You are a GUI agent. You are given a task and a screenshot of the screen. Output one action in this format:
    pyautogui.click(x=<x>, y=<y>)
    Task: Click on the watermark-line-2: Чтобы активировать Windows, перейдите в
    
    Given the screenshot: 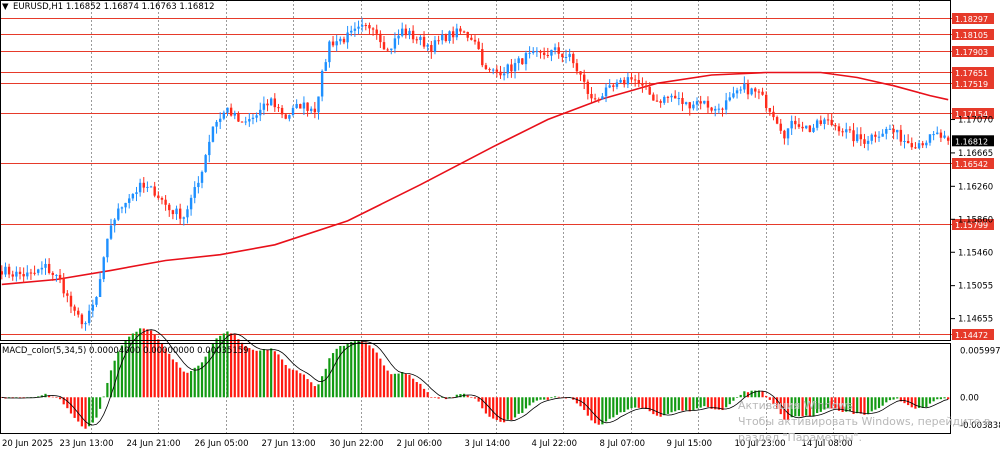 What is the action you would take?
    pyautogui.click(x=864, y=421)
    